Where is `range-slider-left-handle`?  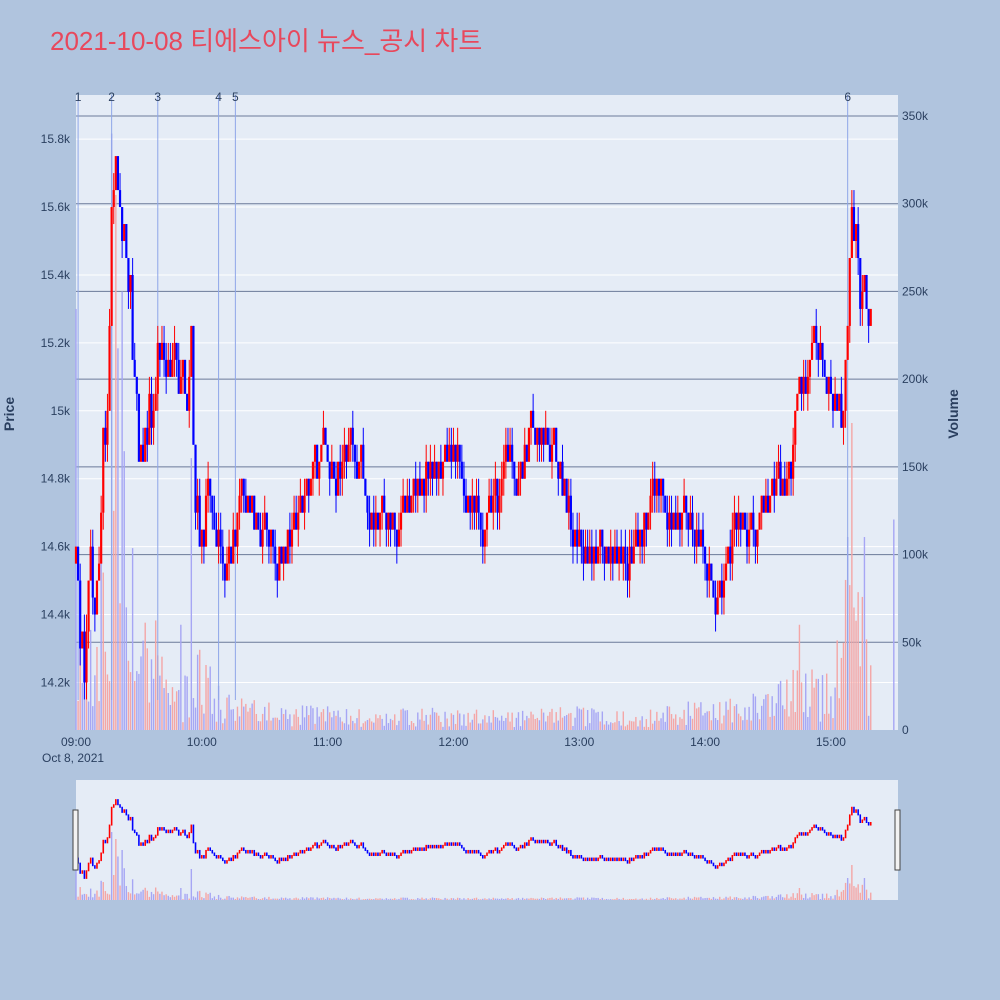 range-slider-left-handle is located at coordinates (75, 840).